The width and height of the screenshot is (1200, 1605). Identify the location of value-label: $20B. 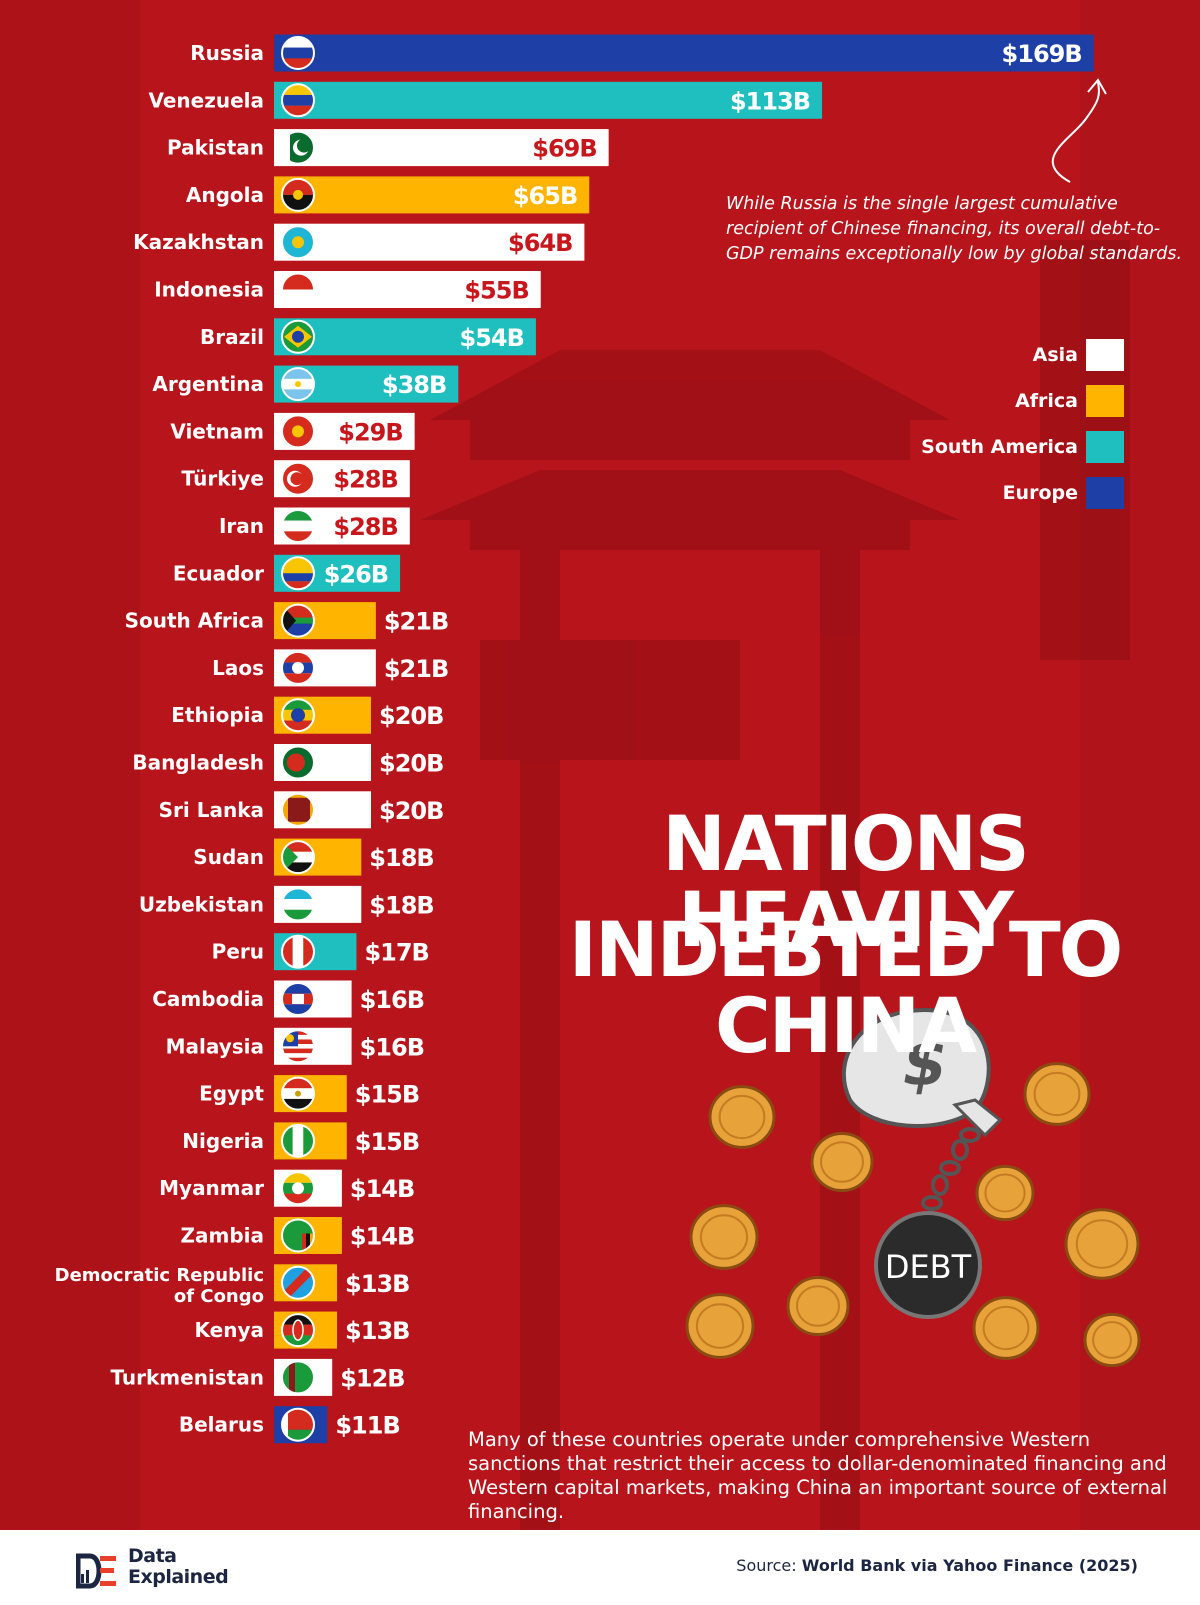
(411, 764).